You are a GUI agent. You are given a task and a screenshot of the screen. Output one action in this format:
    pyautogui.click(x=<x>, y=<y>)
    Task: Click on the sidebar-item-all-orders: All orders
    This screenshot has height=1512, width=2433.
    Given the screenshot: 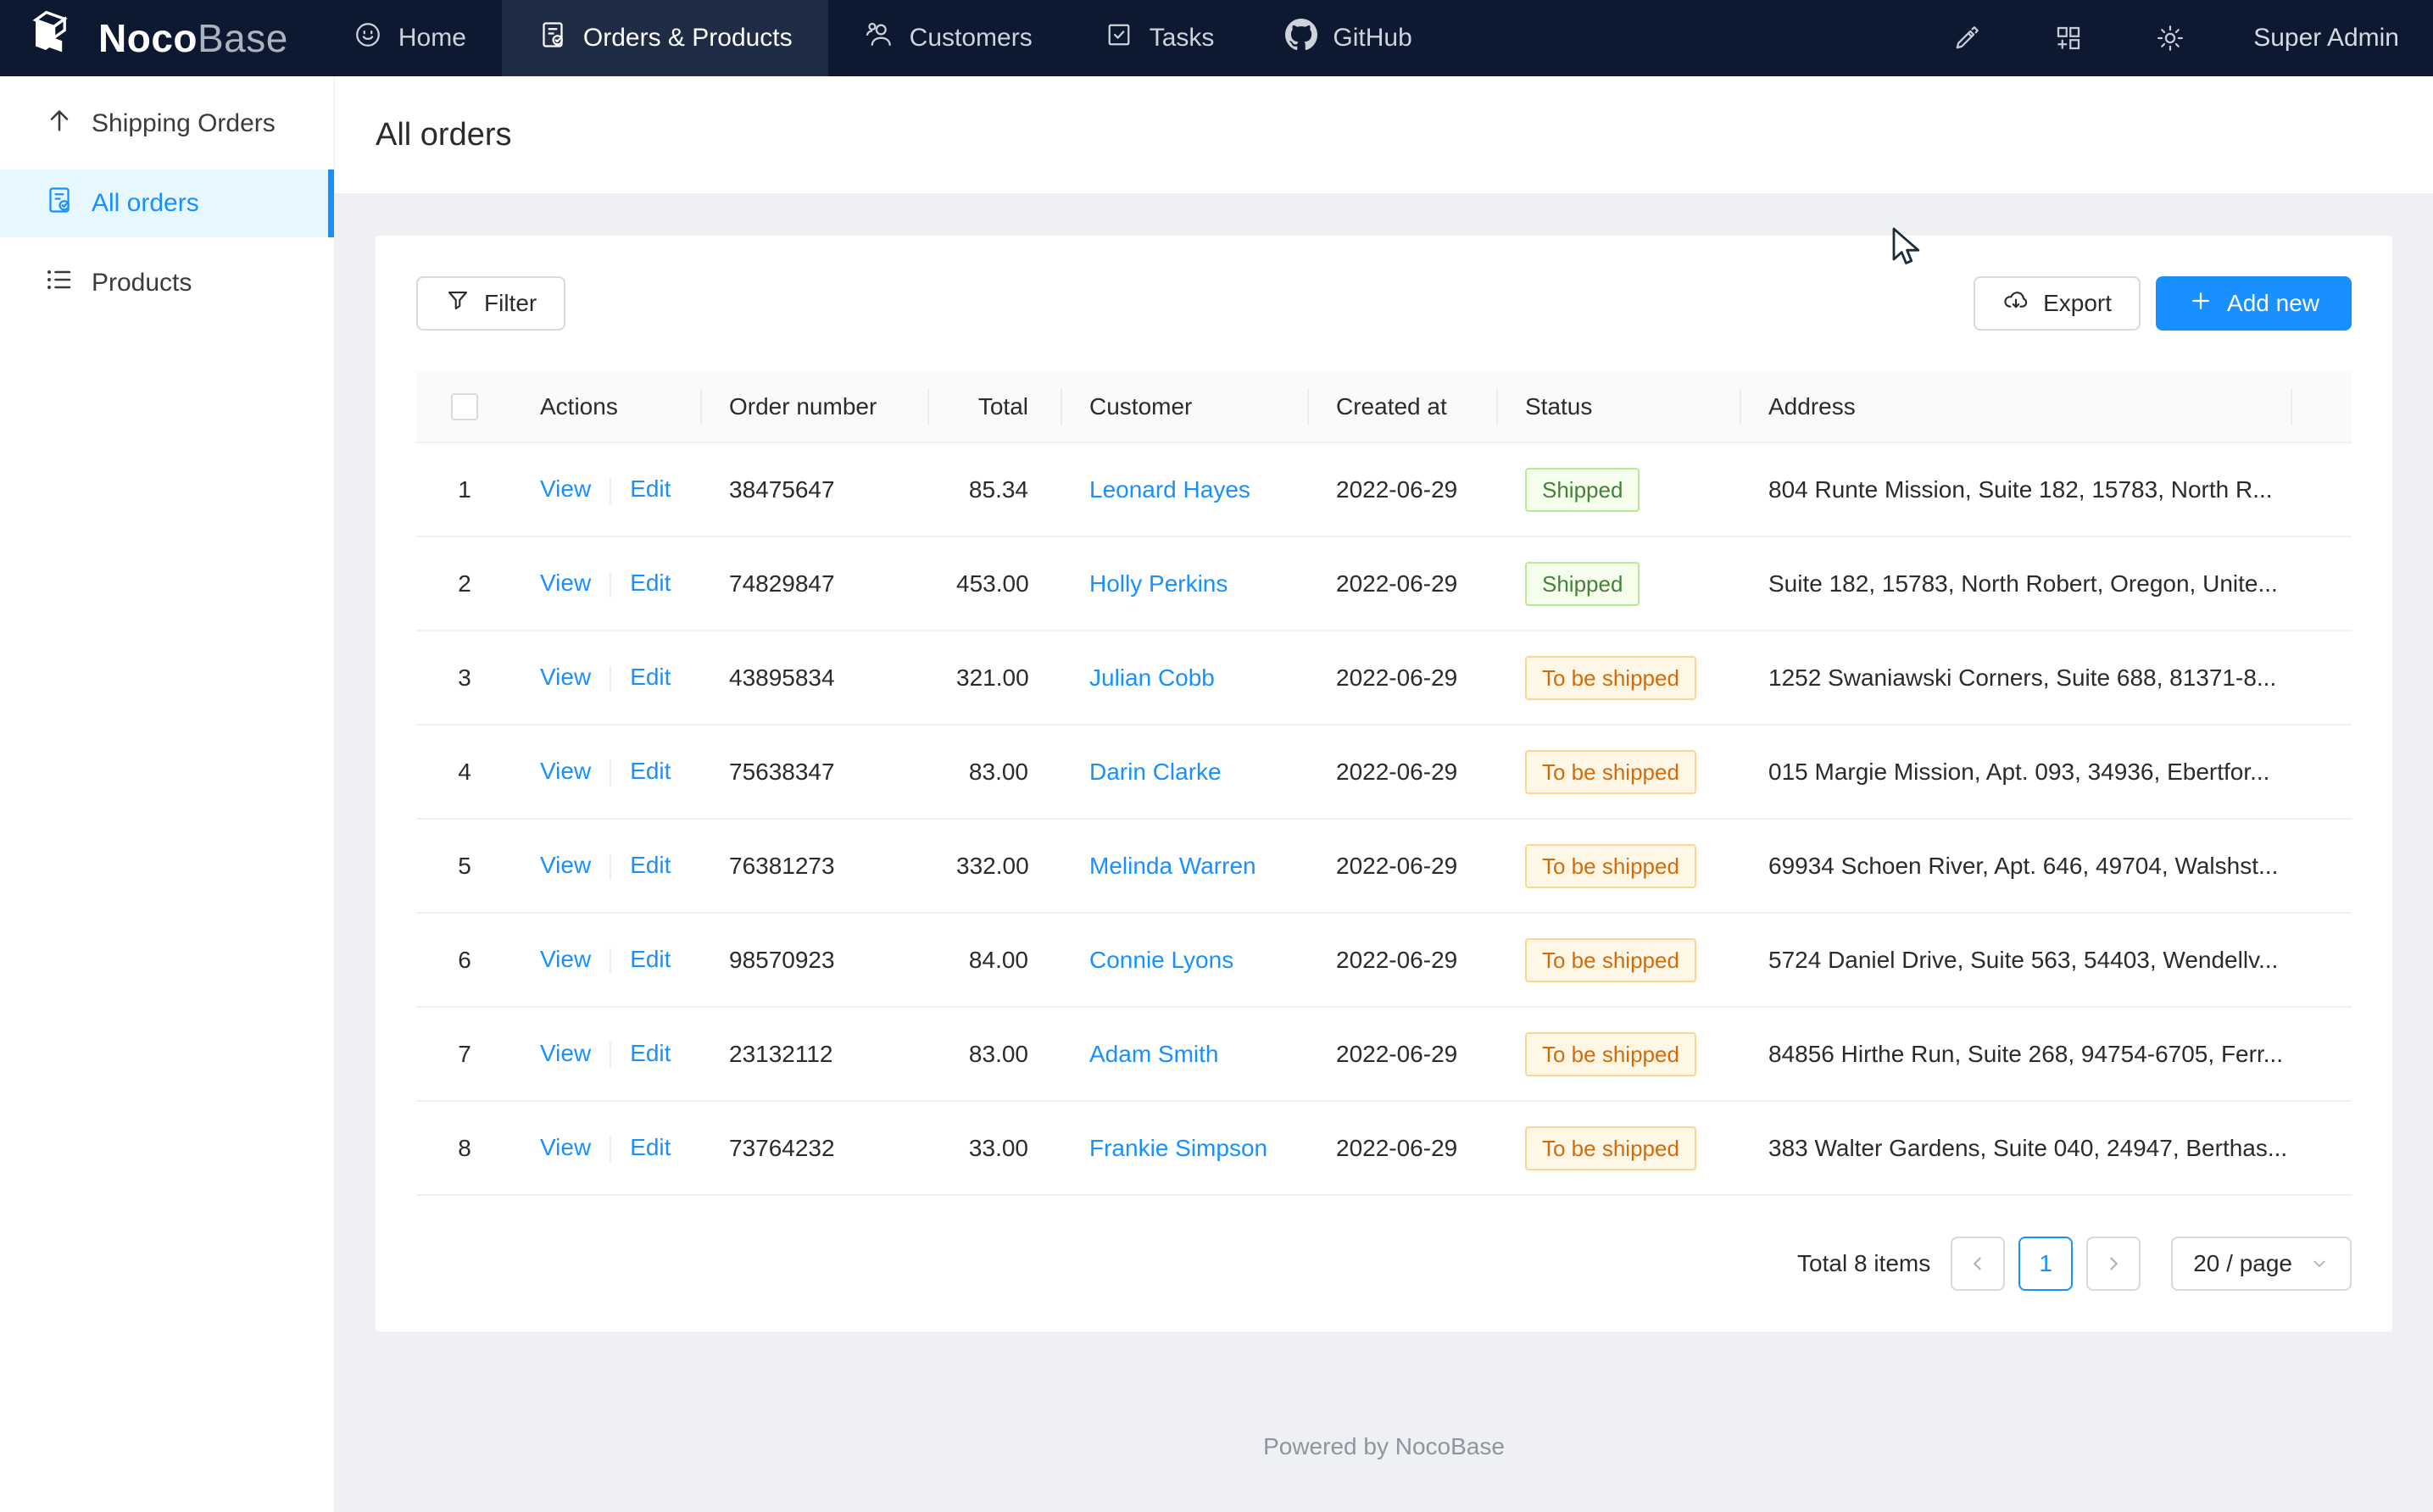 What is the action you would take?
    pyautogui.click(x=167, y=203)
    